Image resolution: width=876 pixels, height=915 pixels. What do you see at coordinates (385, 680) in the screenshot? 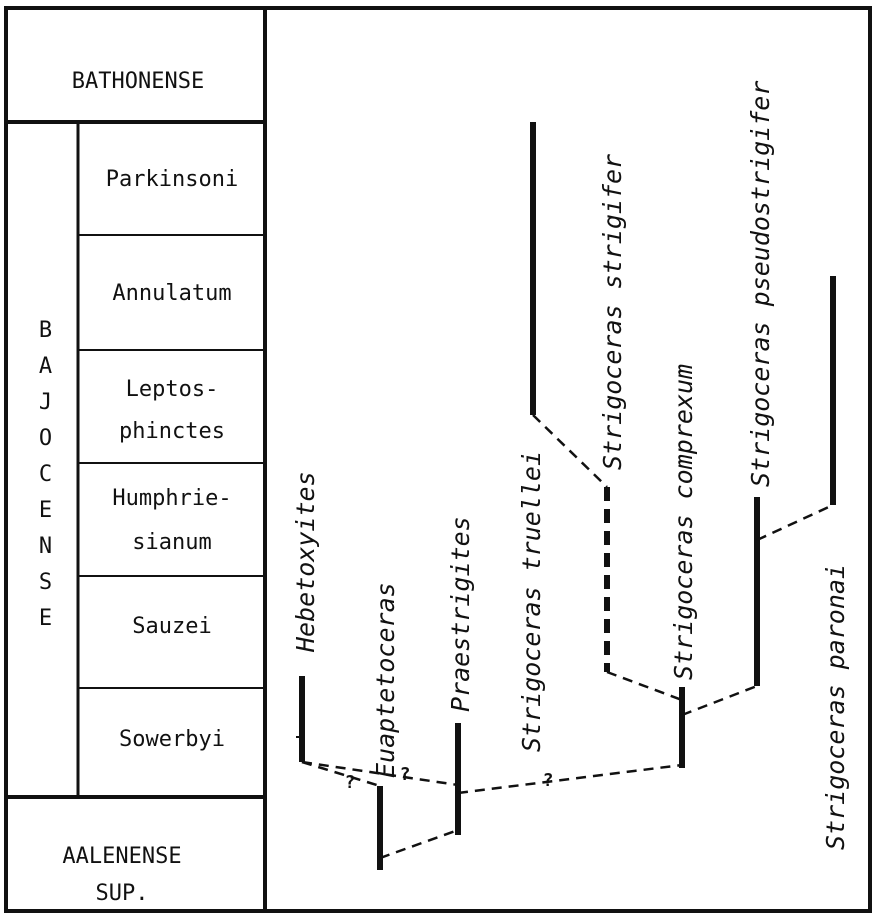
I see `taxon-label: Euaptetoceras` at bounding box center [385, 680].